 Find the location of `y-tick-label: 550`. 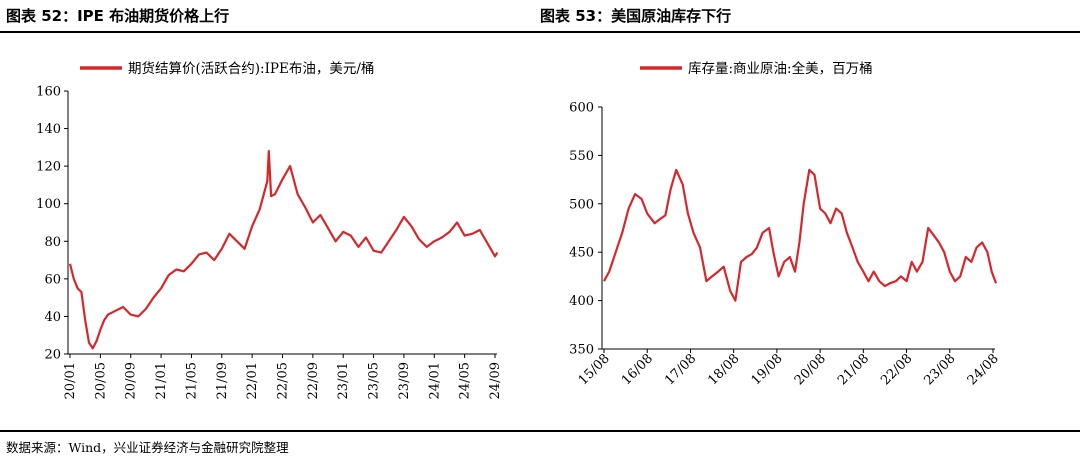

y-tick-label: 550 is located at coordinates (581, 156).